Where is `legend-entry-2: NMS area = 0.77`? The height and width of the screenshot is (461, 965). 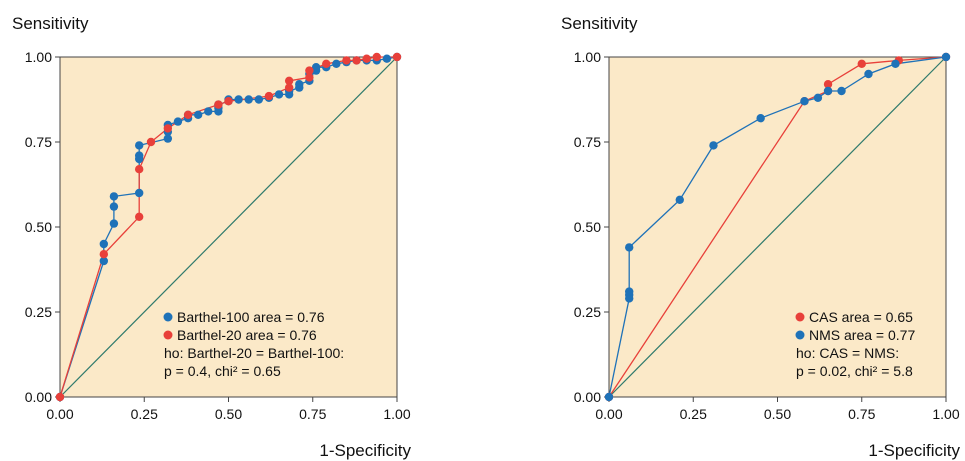 legend-entry-2: NMS area = 0.77 is located at coordinates (862, 335).